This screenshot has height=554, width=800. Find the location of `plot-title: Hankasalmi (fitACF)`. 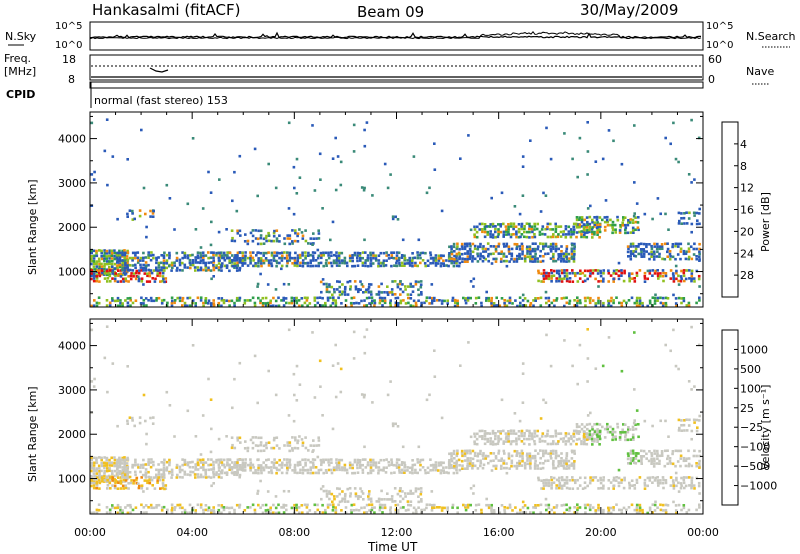

plot-title: Hankasalmi (fitACF) is located at coordinates (166, 10).